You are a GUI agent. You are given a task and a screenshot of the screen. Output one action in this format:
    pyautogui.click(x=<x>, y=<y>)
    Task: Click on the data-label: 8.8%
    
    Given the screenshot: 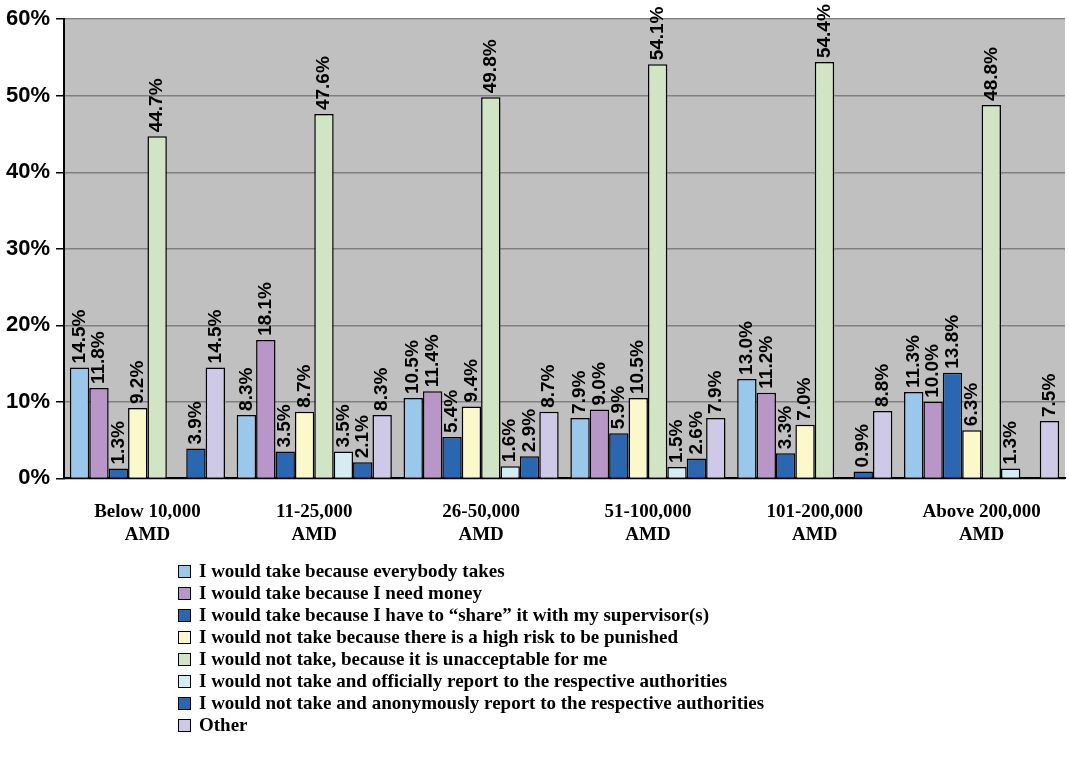 What is the action you would take?
    pyautogui.click(x=881, y=385)
    